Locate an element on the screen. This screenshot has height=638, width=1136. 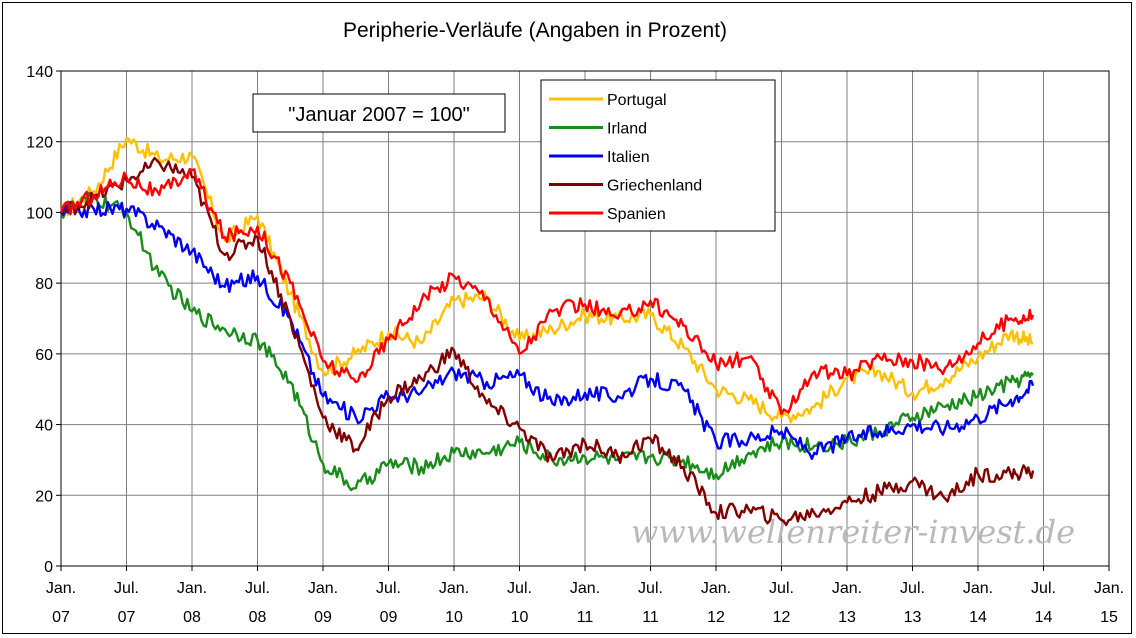
y-tick-label: 140 is located at coordinates (39, 72).